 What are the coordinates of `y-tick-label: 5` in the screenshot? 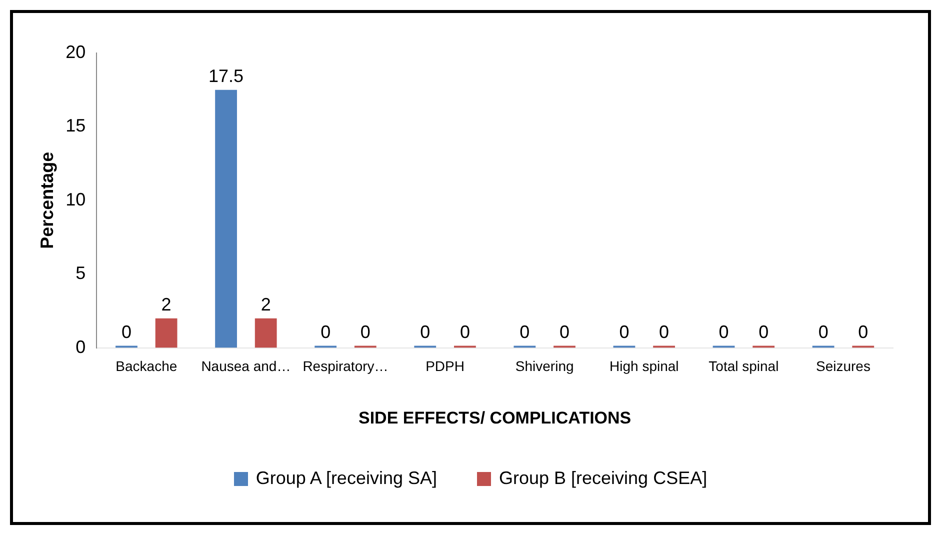 It's located at (81, 273).